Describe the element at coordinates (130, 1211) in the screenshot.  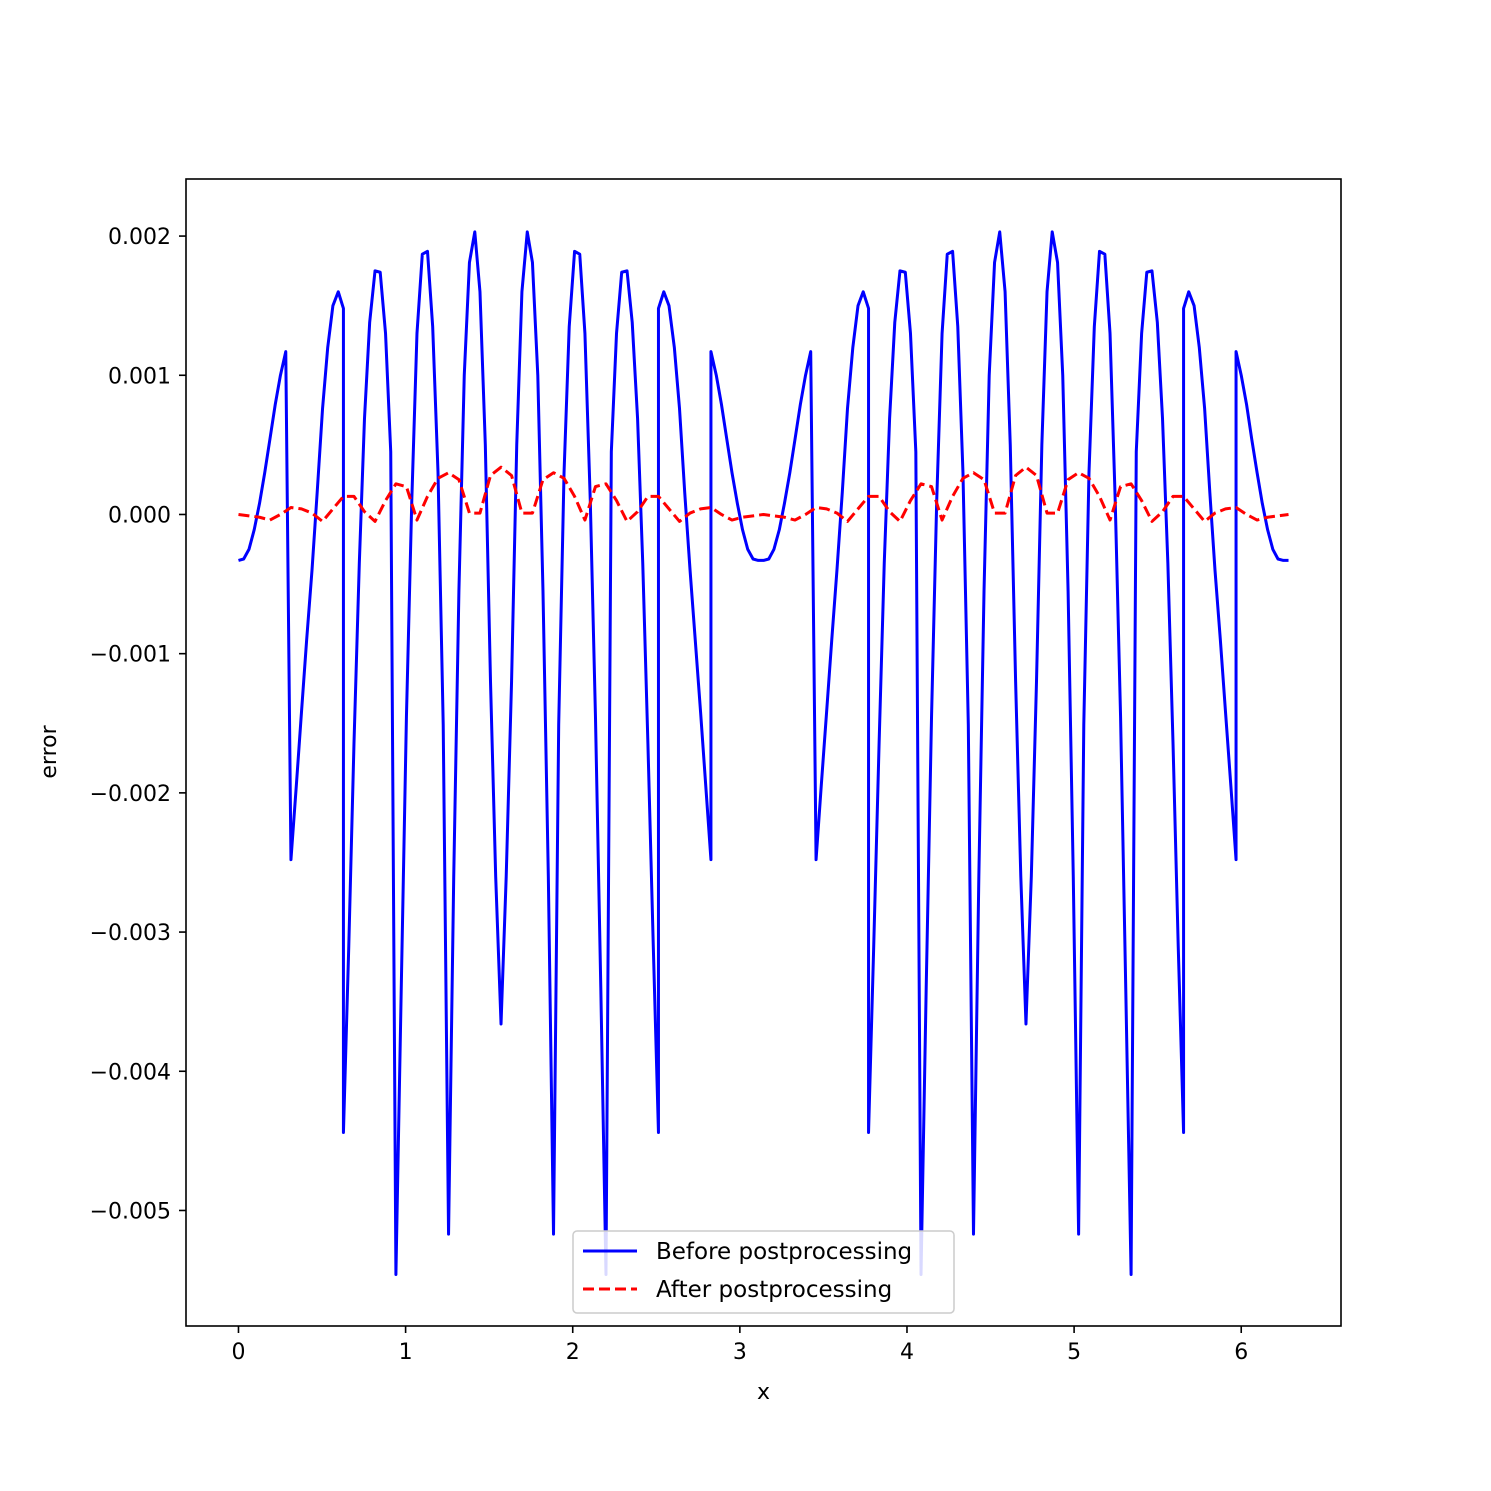
I see `y-tick-label: −0.005` at that location.